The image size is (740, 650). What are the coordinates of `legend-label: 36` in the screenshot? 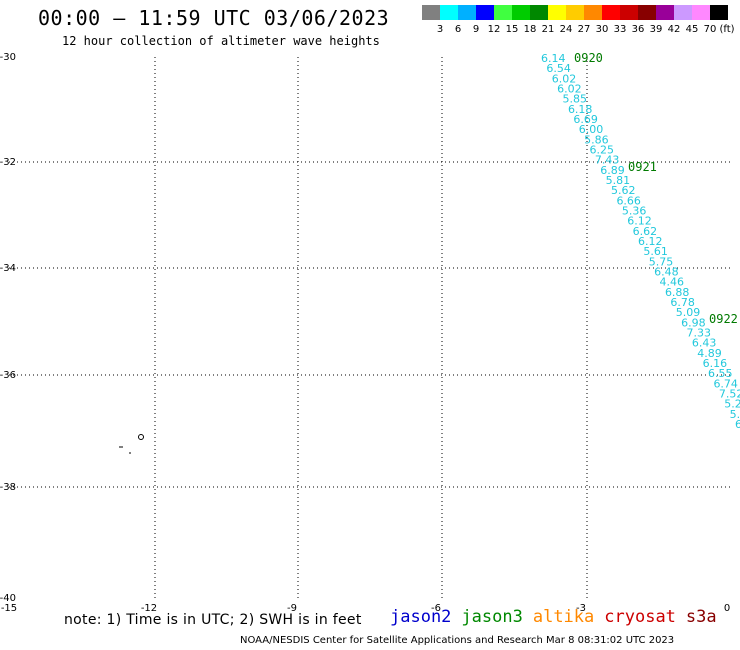 It's located at (638, 29).